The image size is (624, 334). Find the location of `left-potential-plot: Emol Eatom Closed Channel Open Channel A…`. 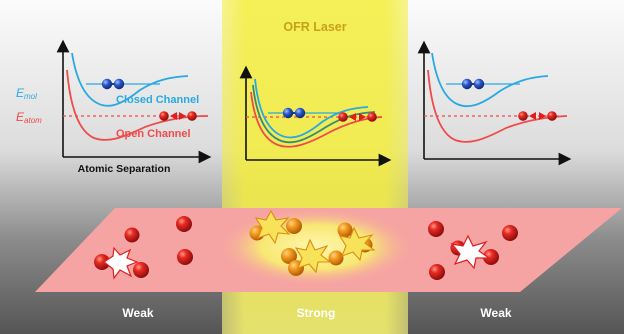

left-potential-plot: Emol Eatom Closed Channel Open Channel A… is located at coordinates (114, 107).